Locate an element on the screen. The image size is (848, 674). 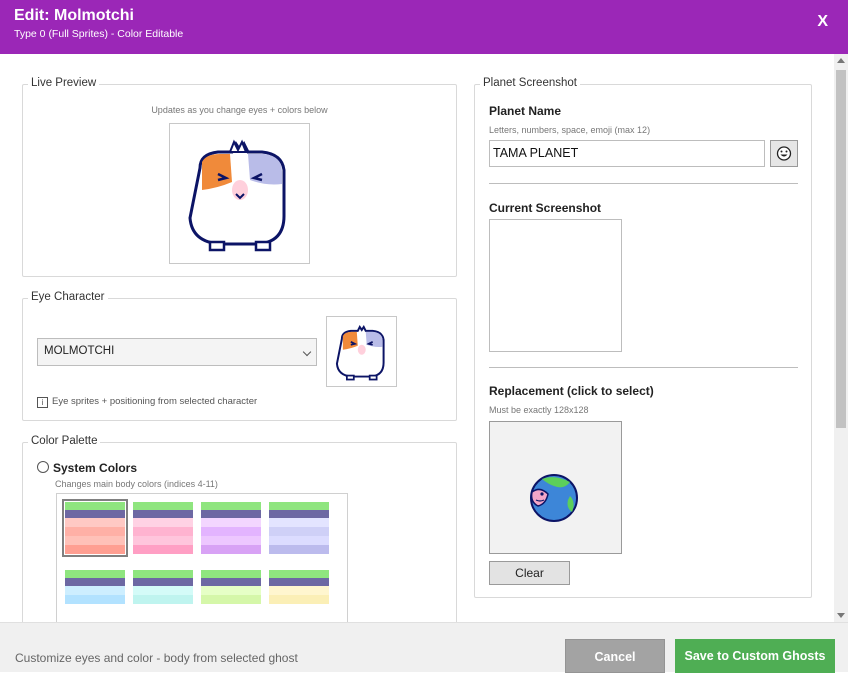
live-preview-canvas is located at coordinates (239, 193).